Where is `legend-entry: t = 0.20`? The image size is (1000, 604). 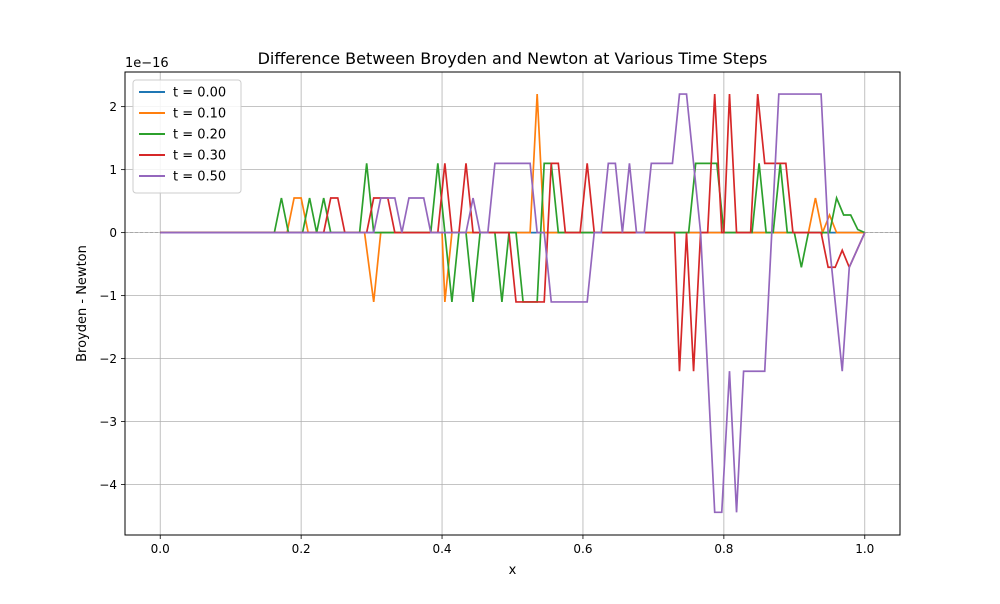 legend-entry: t = 0.20 is located at coordinates (199, 135).